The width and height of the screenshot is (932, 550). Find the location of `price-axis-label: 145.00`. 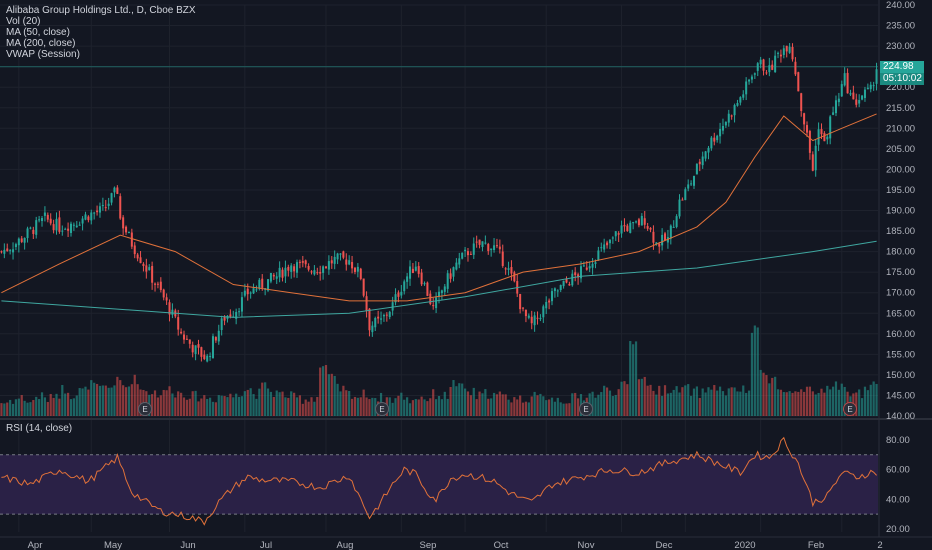

price-axis-label: 145.00 is located at coordinates (900, 395).